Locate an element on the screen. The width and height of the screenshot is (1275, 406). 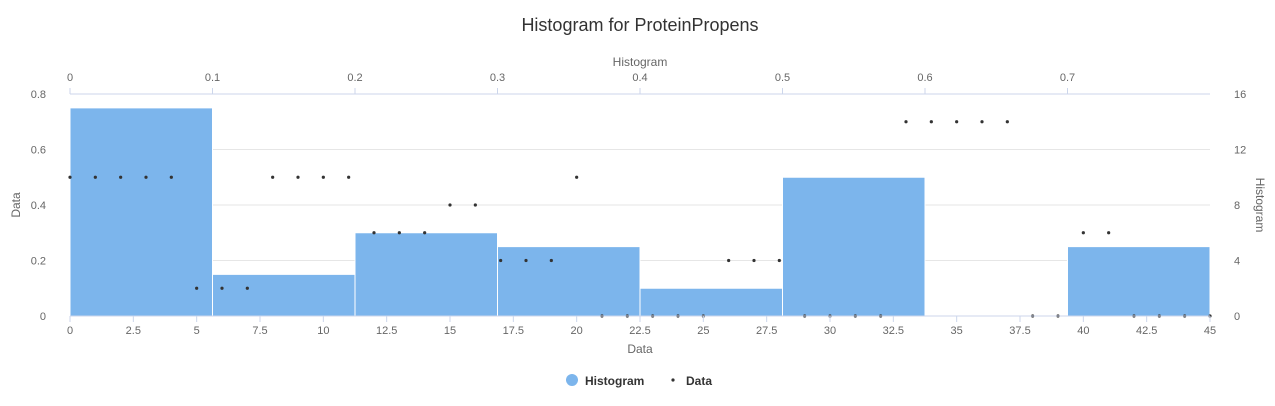
x-bottom-tick-label: 45 is located at coordinates (1210, 331).